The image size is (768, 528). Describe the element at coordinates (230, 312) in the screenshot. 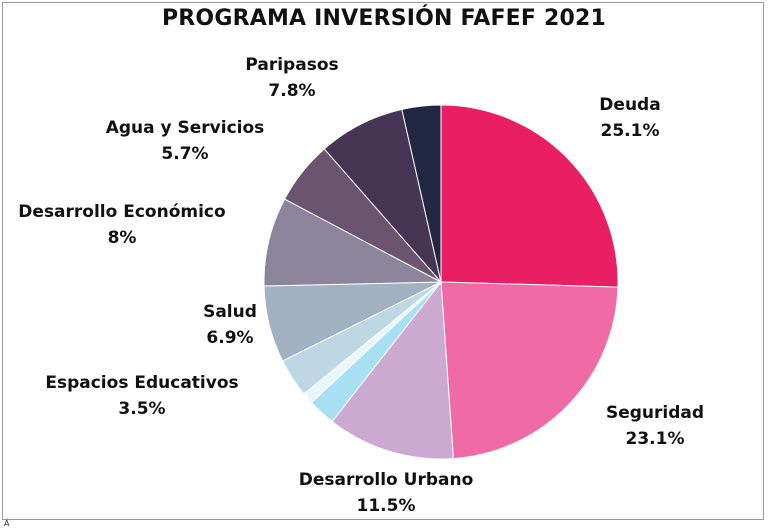

I see `slice-label: Salud` at that location.